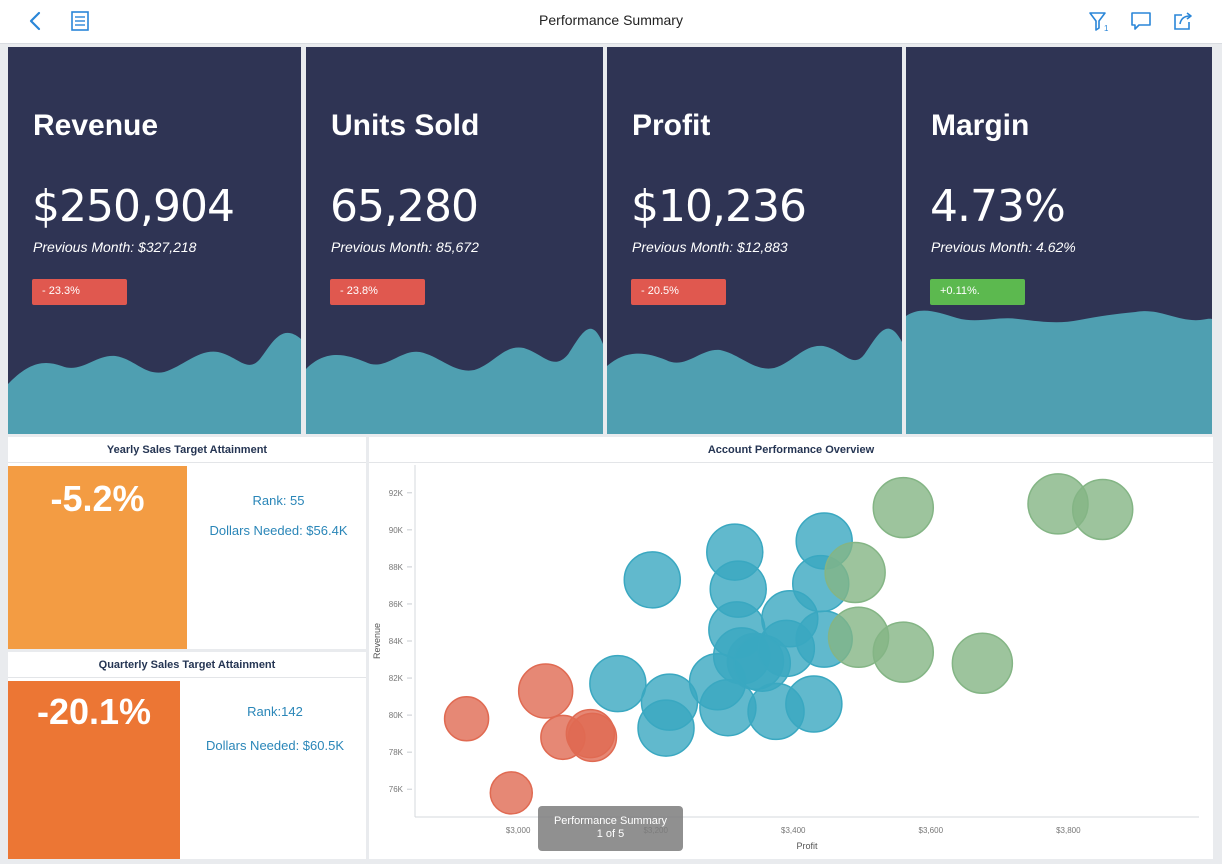 The image size is (1222, 864). Describe the element at coordinates (79, 292) in the screenshot. I see `kpi-change-badge: - 23.3%` at that location.